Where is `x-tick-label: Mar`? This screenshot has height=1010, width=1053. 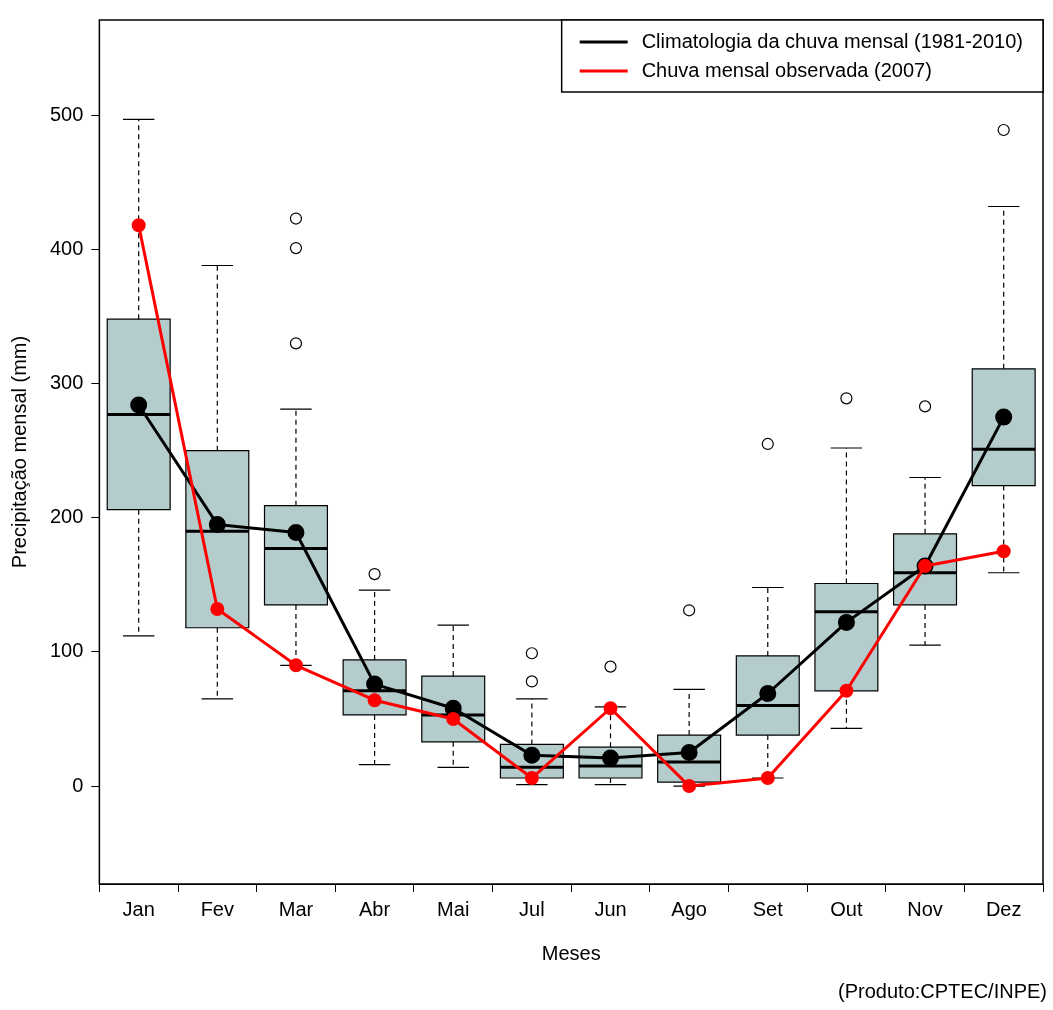
x-tick-label: Mar is located at coordinates (296, 908).